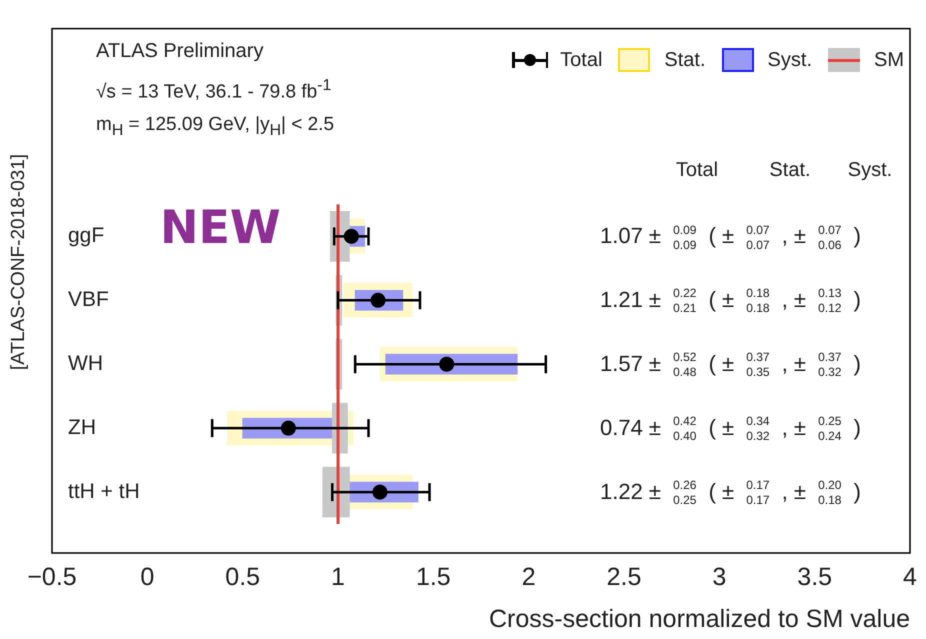  I want to click on legend-label: Stat., so click(685, 60).